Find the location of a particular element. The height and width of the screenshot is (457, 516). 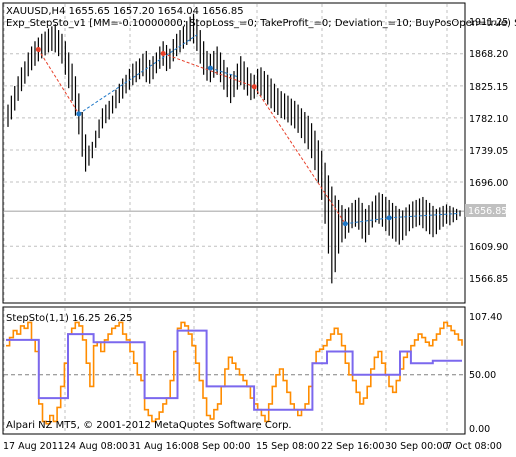

price-label: 1739.05 is located at coordinates (488, 151).